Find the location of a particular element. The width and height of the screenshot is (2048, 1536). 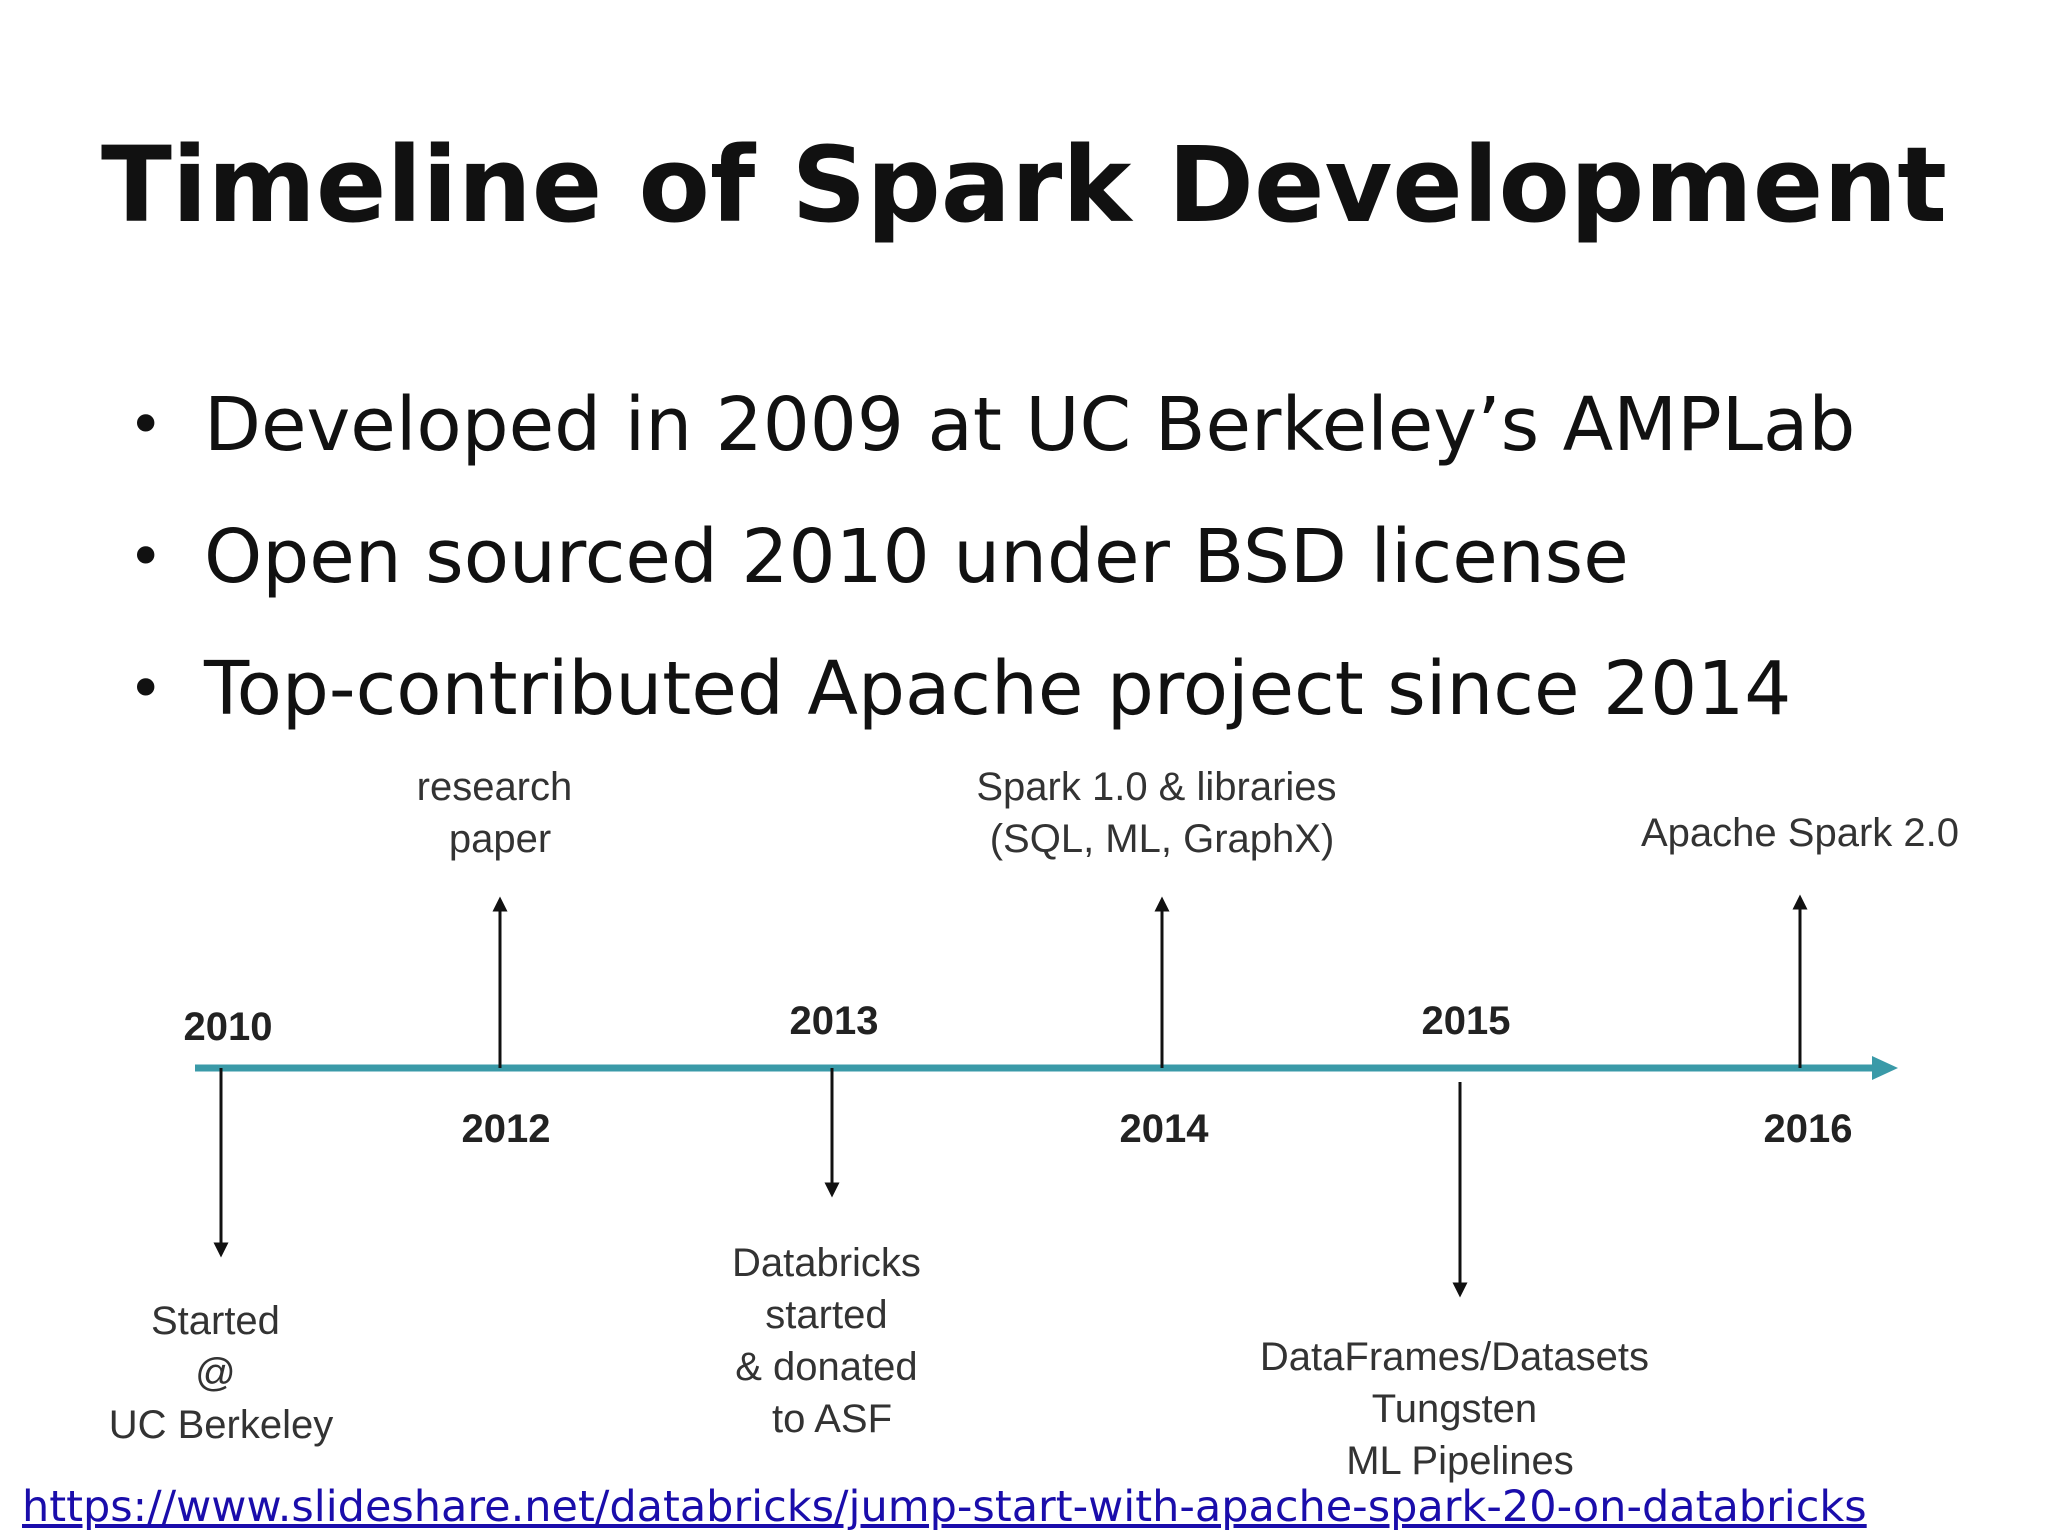

year-label-2015: 2015 is located at coordinates (1466, 1021).